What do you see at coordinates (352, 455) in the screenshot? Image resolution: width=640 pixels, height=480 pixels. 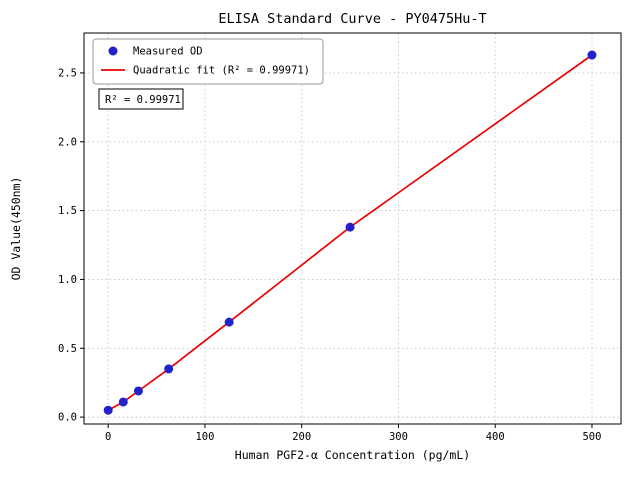 I see `x-axis-label: Human PGF2-α Concentration (pg/mL)` at bounding box center [352, 455].